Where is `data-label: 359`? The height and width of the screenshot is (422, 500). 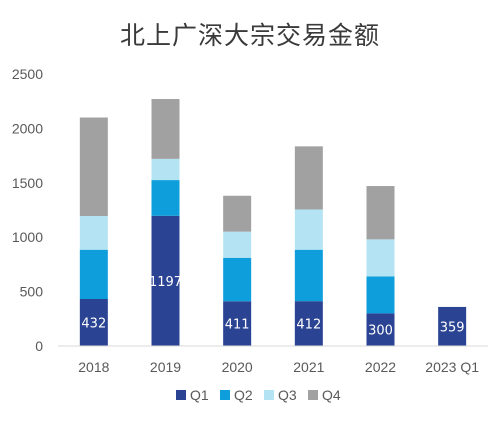
data-label: 359 is located at coordinates (452, 327).